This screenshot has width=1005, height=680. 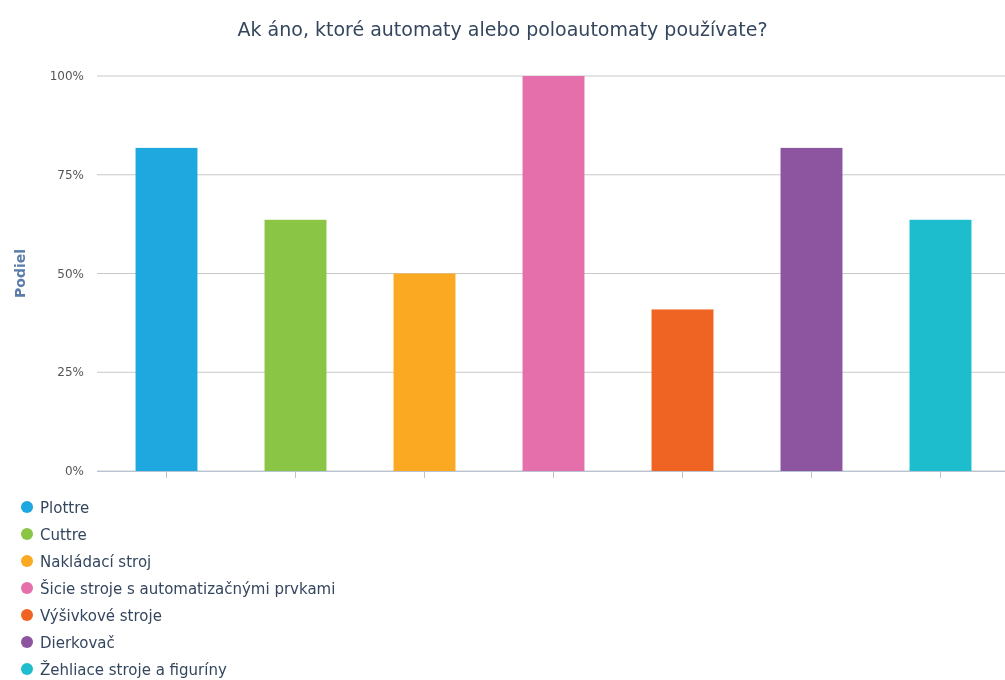 I want to click on chart-title: Ak áno, ktoré automaty alebo poloautomaty používate?, so click(x=502, y=29).